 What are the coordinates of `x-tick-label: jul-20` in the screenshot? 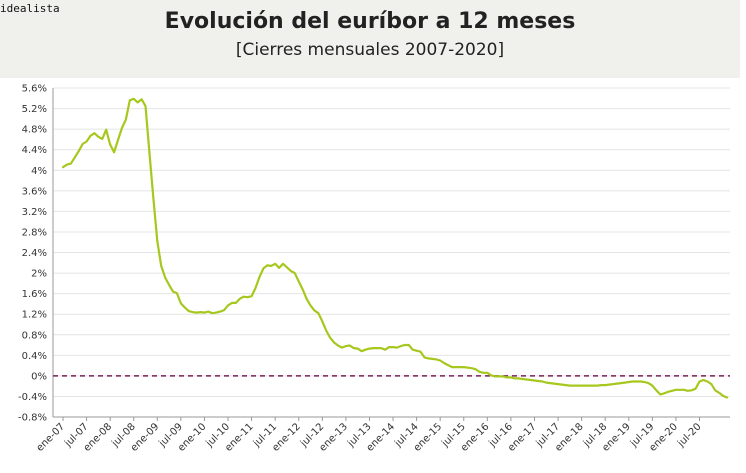 It's located at (689, 435).